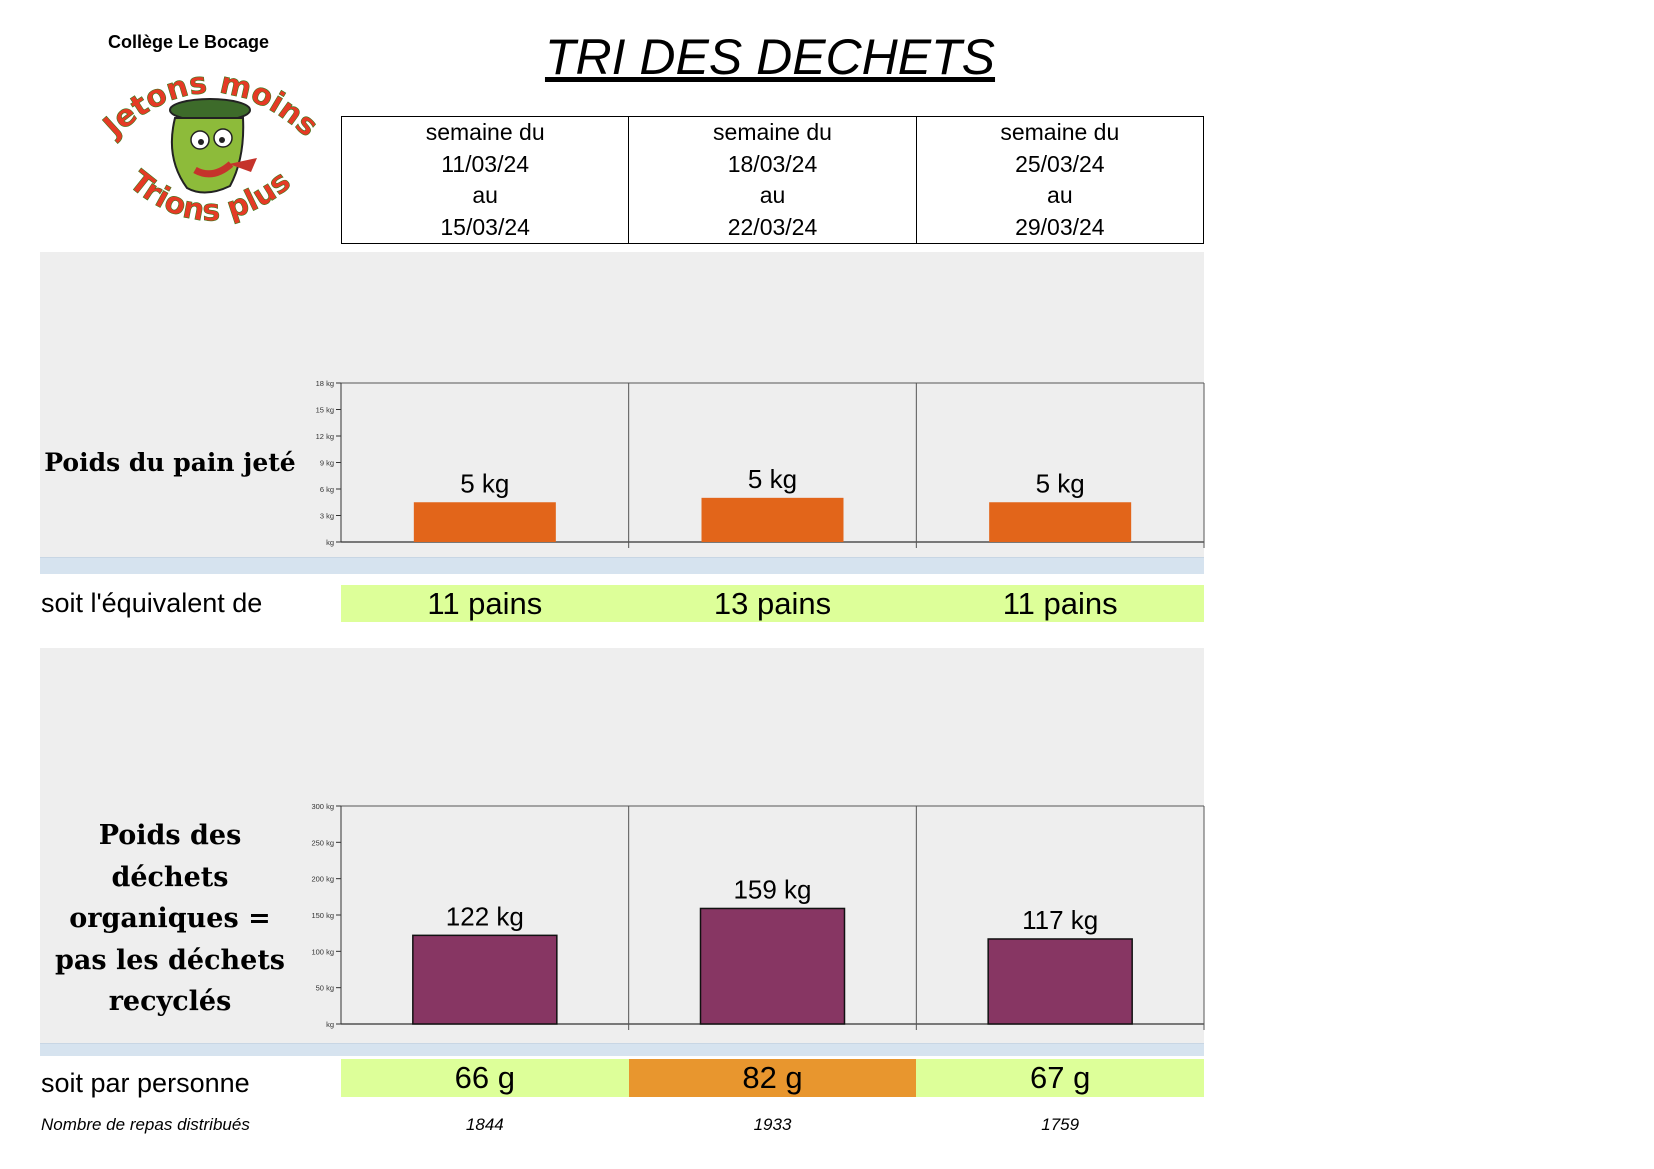 The height and width of the screenshot is (1169, 1654). I want to click on per-person-value: 66 g, so click(485, 1078).